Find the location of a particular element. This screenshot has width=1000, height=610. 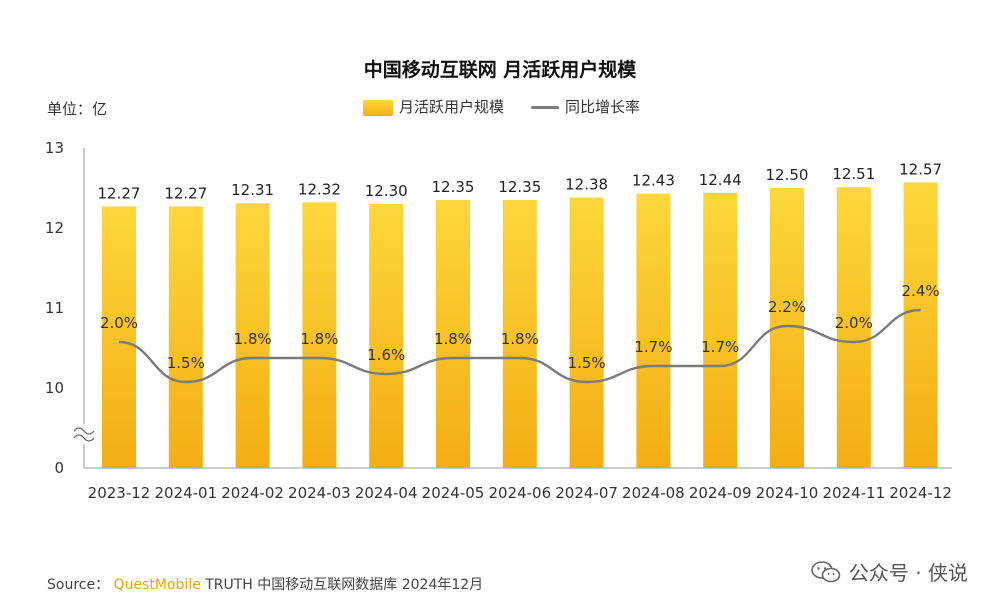

source-brand: QuestMobile is located at coordinates (157, 585).